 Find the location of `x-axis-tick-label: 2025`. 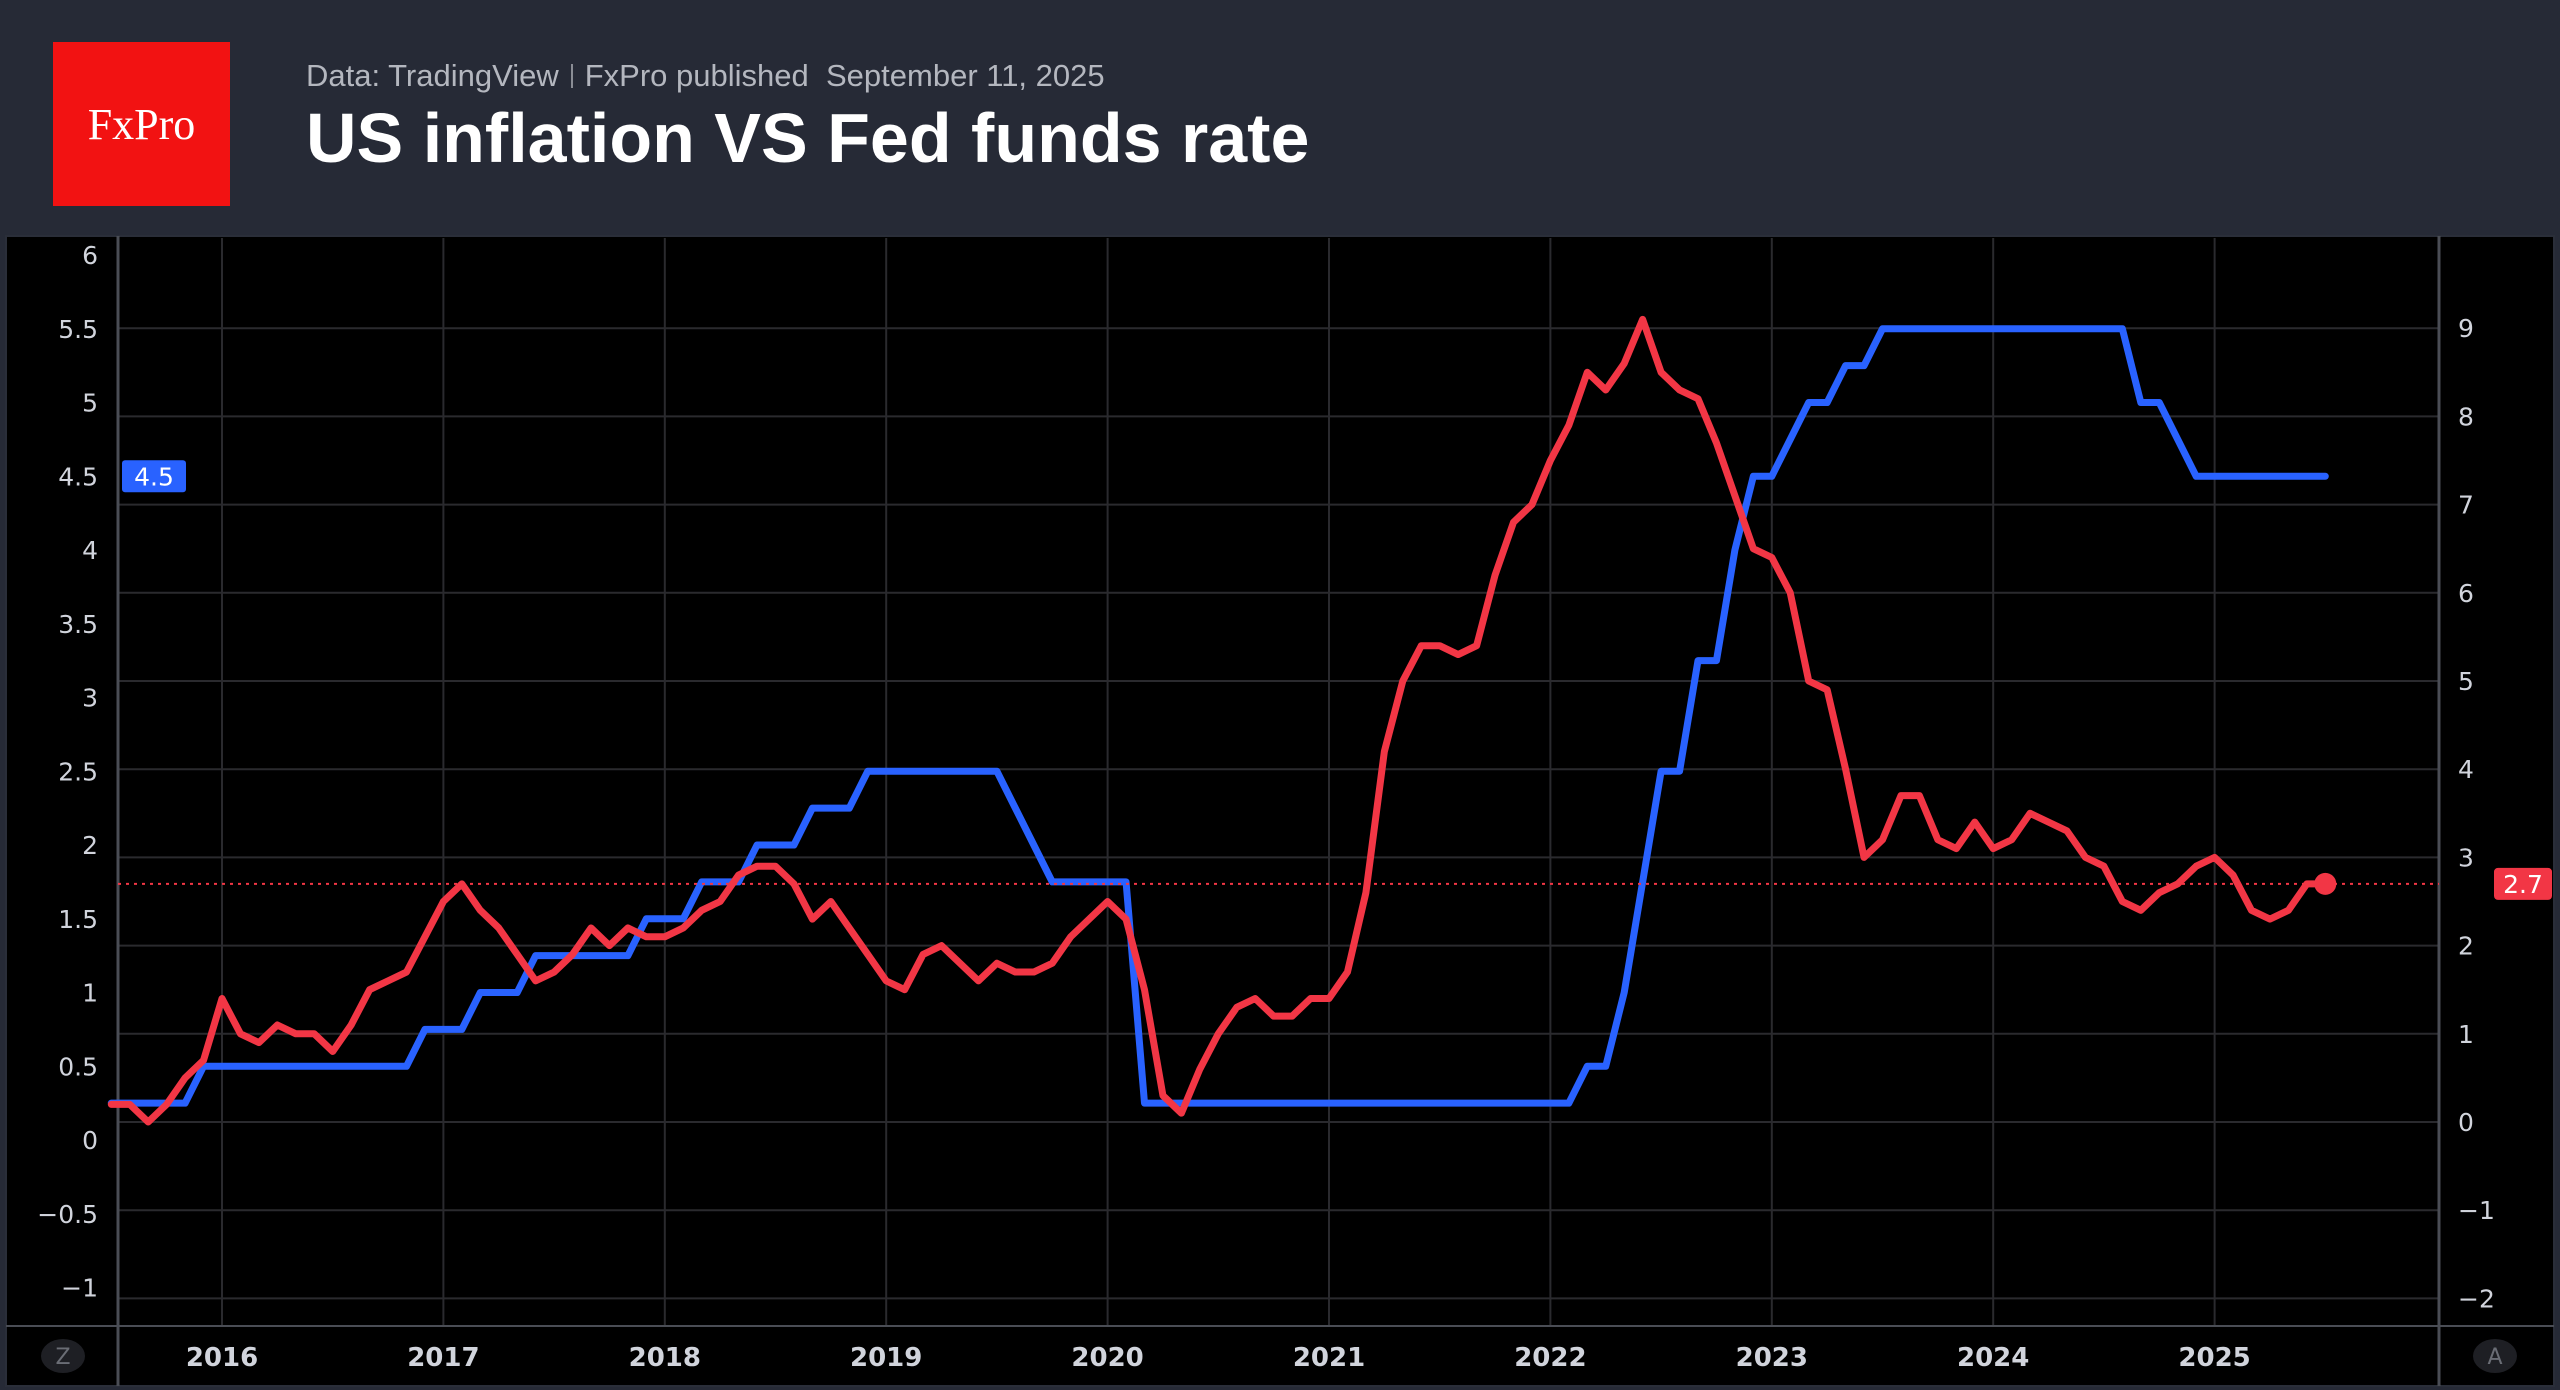

x-axis-tick-label: 2025 is located at coordinates (2214, 1358).